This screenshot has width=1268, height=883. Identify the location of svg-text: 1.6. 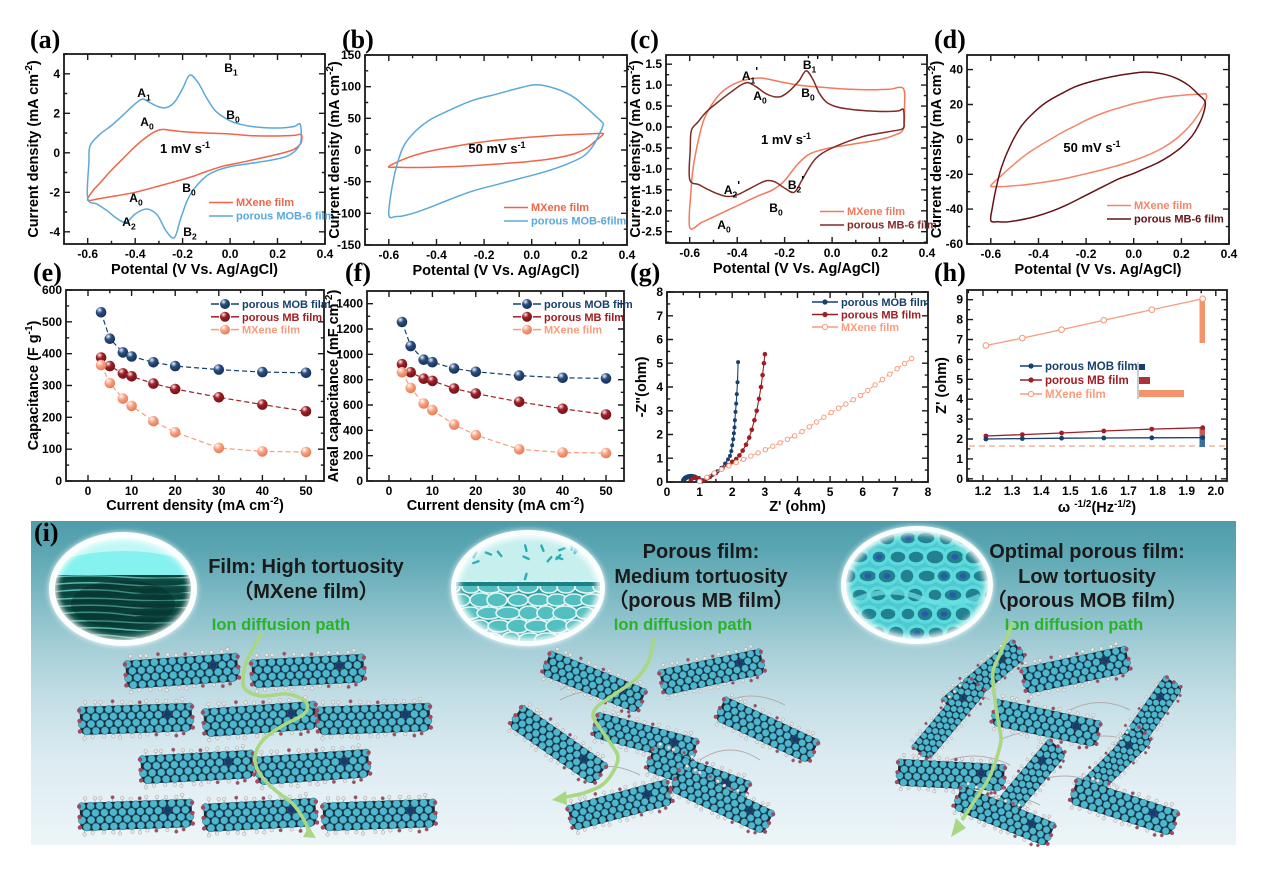
(1099, 491).